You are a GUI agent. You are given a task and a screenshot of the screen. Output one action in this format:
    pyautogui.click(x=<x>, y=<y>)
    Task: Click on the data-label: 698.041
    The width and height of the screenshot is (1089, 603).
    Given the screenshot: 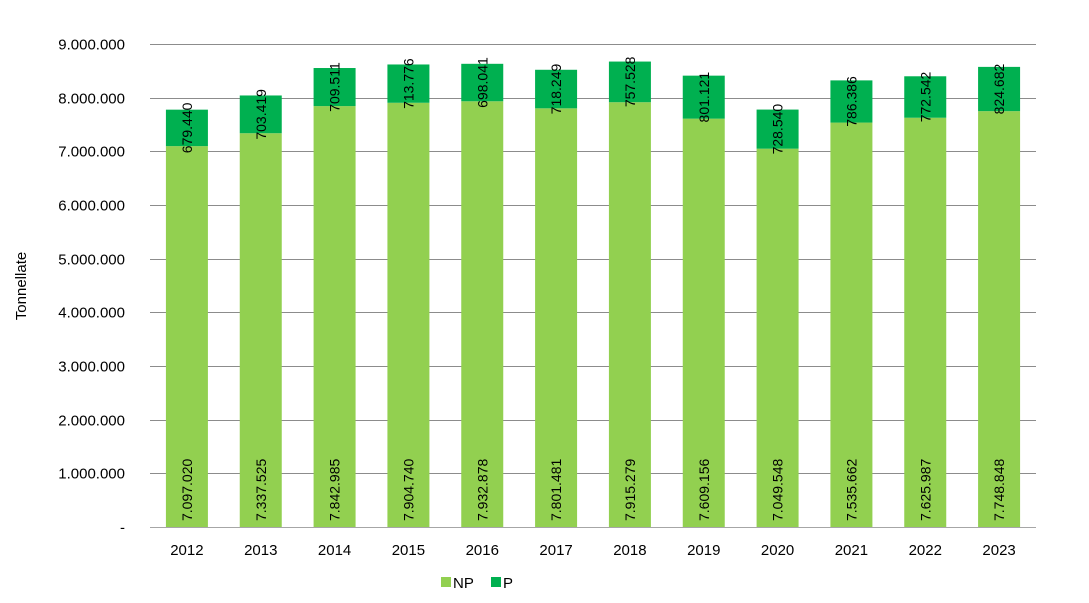 What is the action you would take?
    pyautogui.click(x=482, y=82)
    